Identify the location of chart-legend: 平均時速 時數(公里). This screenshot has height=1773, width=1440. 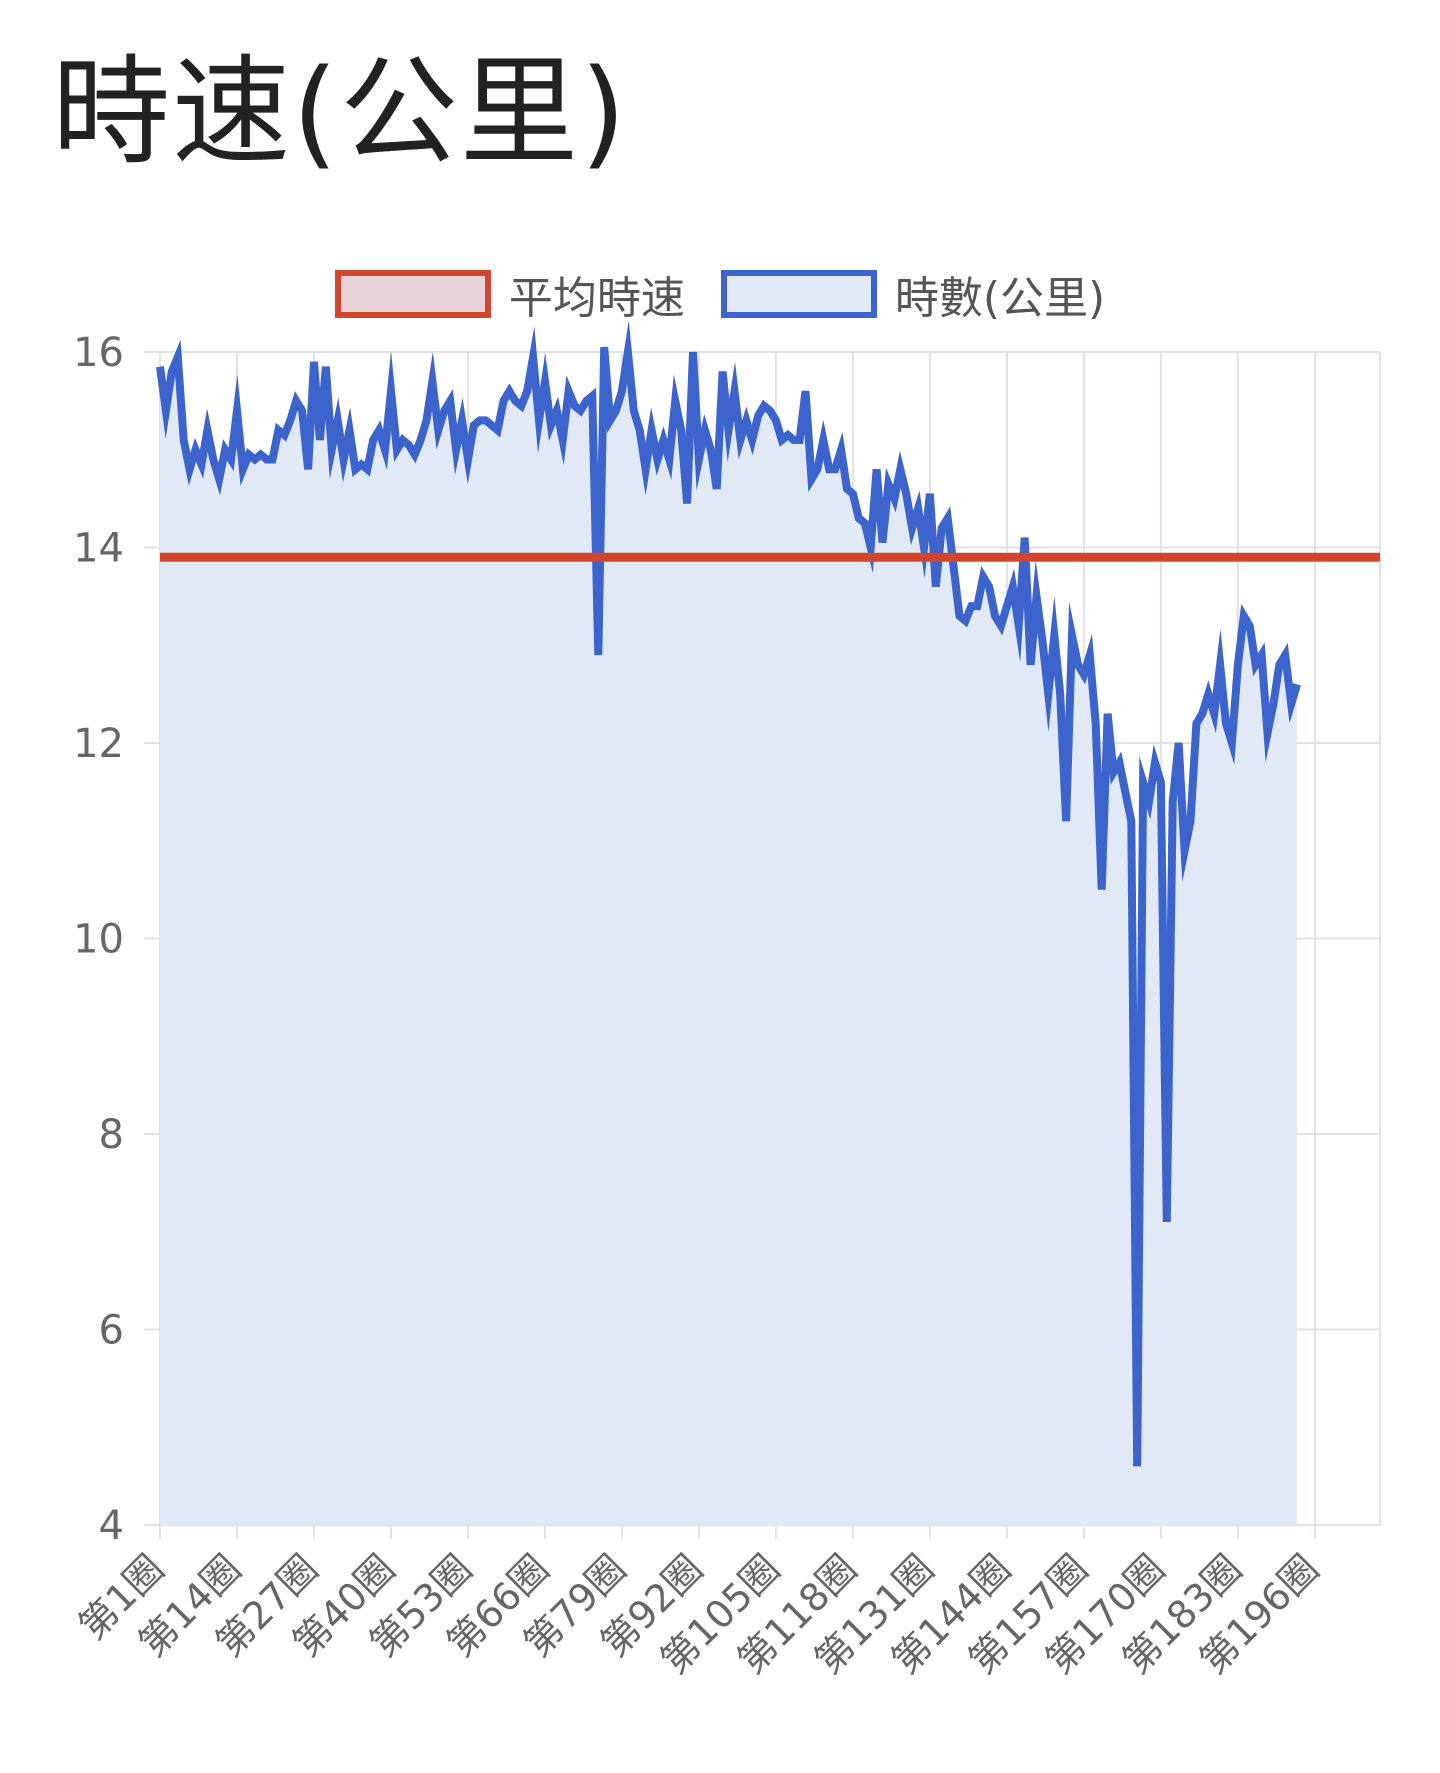
(720, 294).